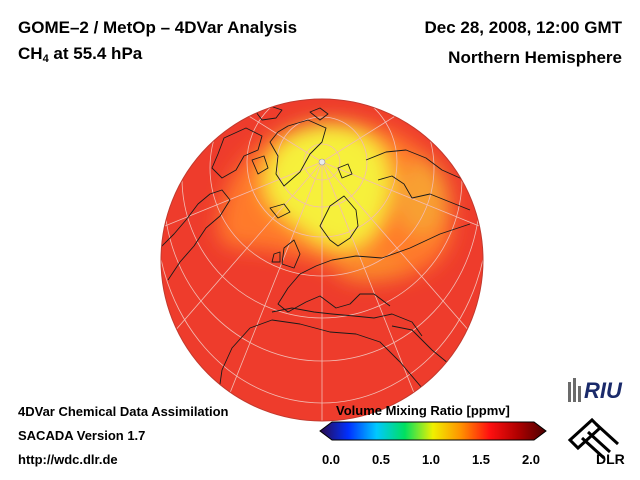 The image size is (640, 480). I want to click on dlr-logo: DLR, so click(596, 442).